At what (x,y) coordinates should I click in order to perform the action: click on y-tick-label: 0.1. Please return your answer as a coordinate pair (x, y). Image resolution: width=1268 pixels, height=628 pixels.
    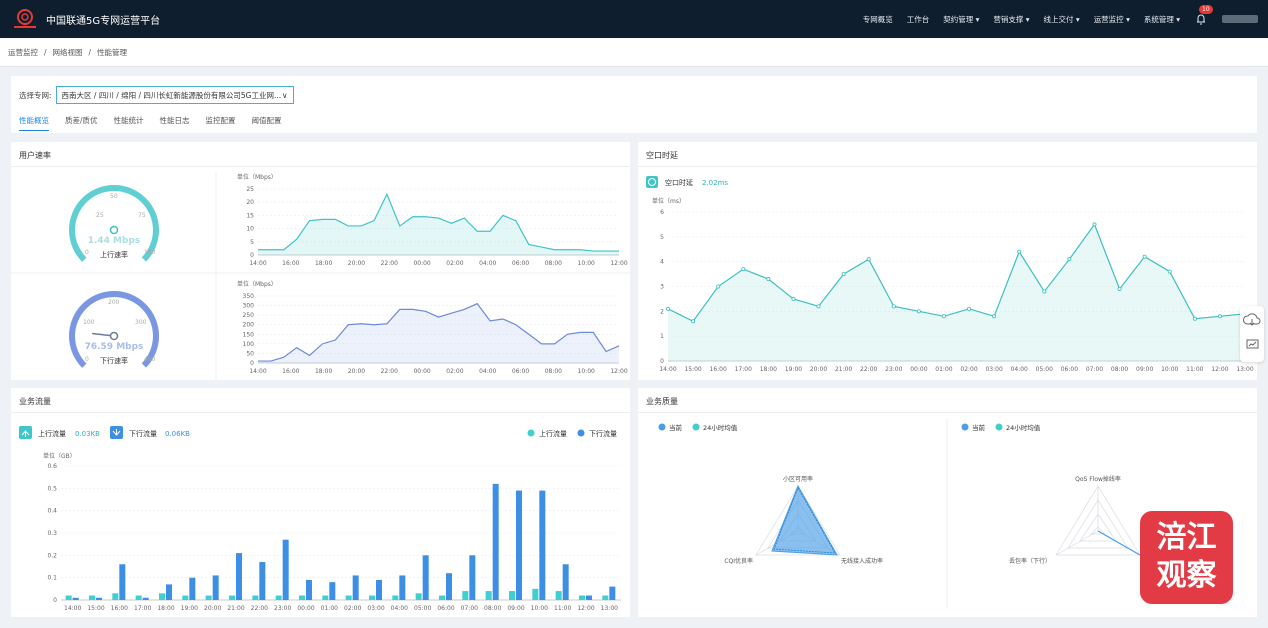
    Looking at the image, I should click on (52, 578).